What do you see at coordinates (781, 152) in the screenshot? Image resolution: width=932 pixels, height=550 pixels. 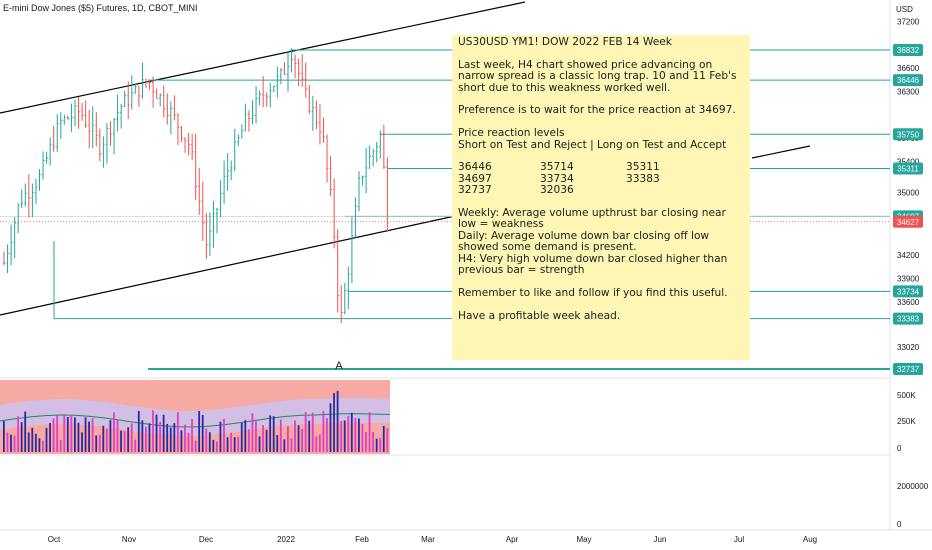 I see `lower-trendline-extension` at bounding box center [781, 152].